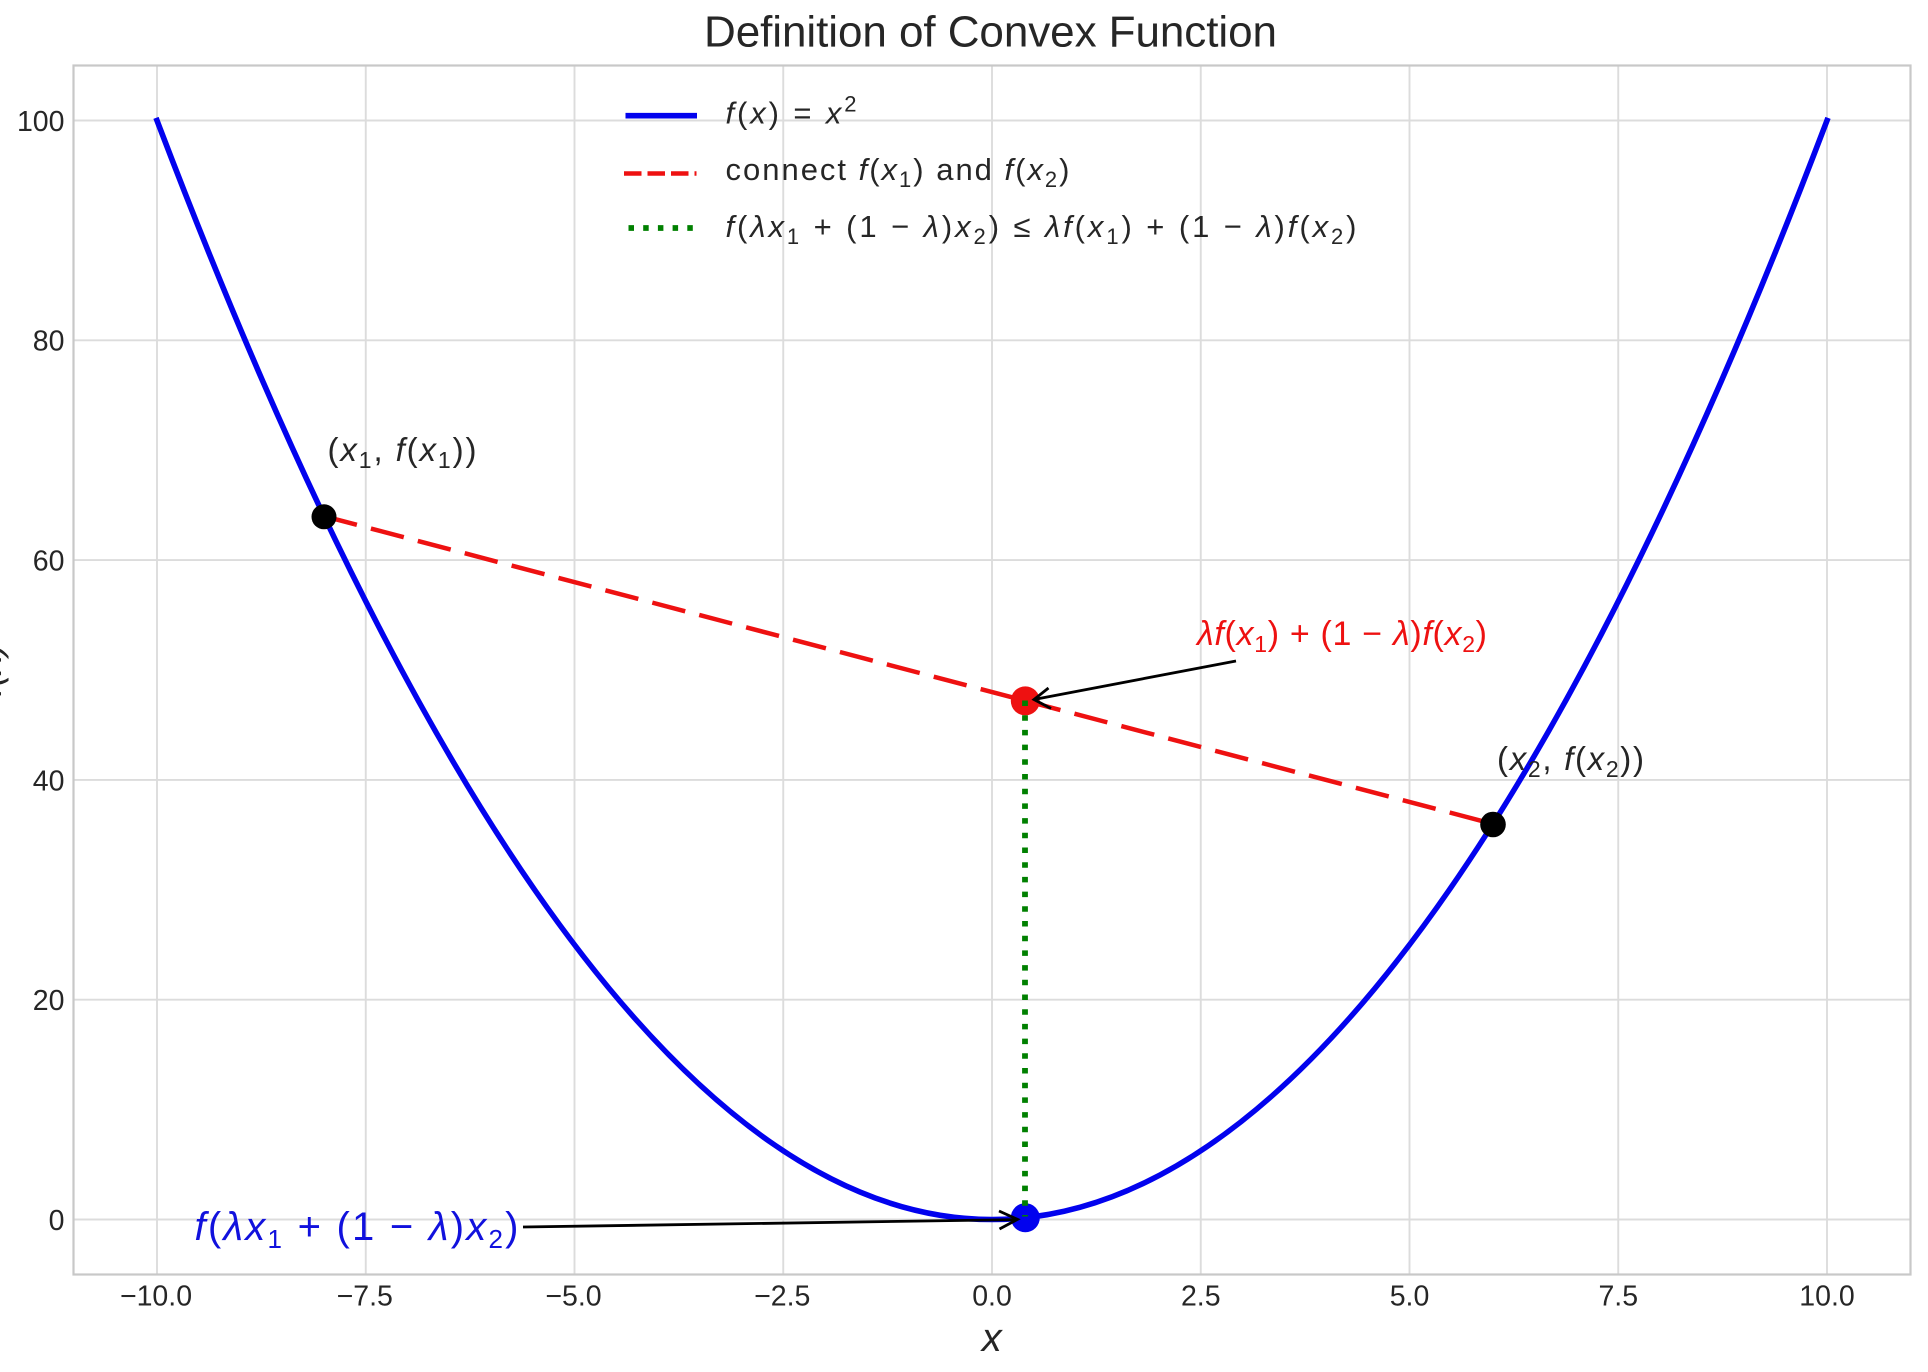  What do you see at coordinates (49, 781) in the screenshot?
I see `svg-text: 40` at bounding box center [49, 781].